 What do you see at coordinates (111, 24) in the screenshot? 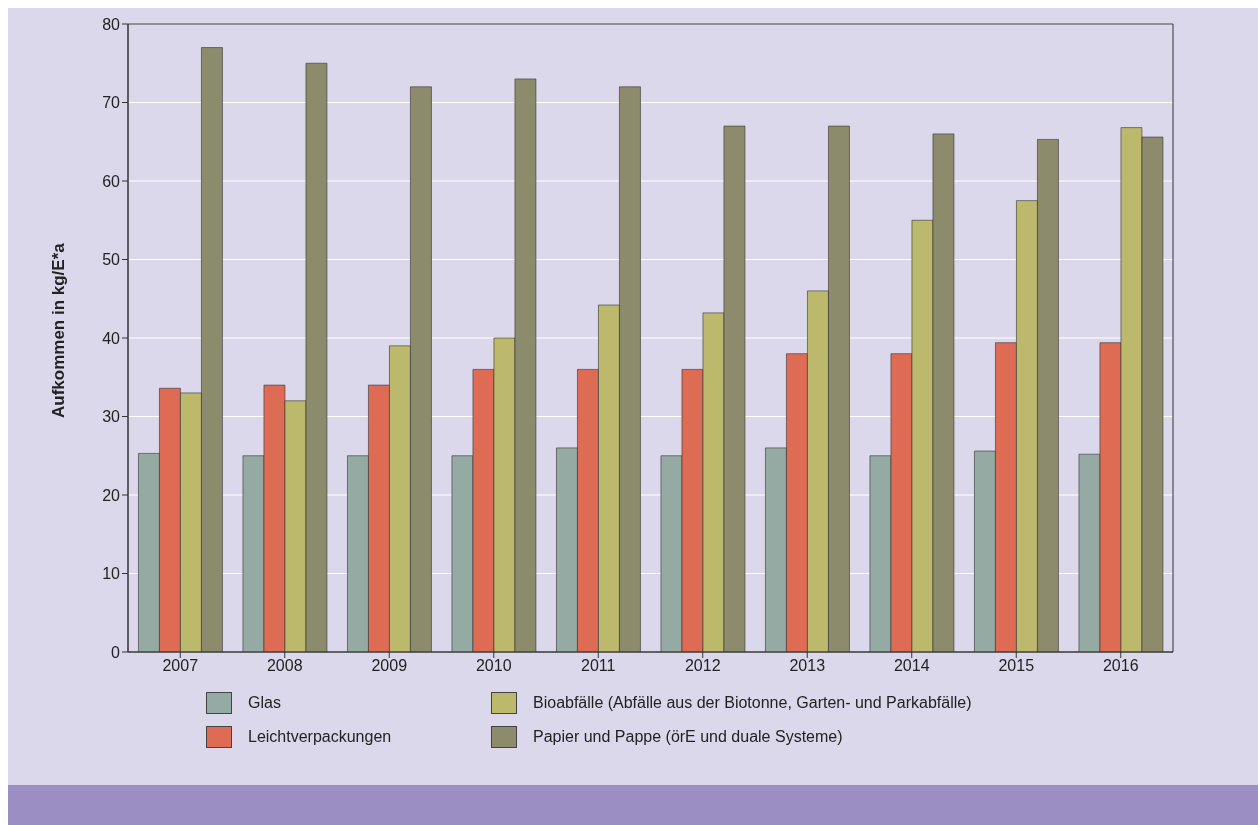
I see `y-tick-label: 80` at bounding box center [111, 24].